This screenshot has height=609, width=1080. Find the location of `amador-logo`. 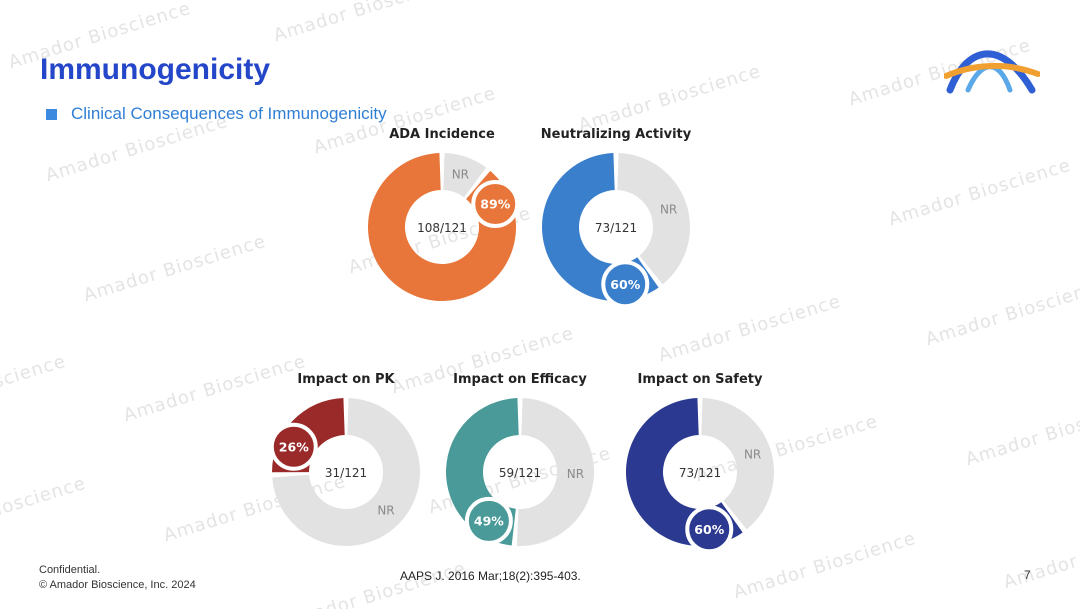

amador-logo is located at coordinates (992, 72).